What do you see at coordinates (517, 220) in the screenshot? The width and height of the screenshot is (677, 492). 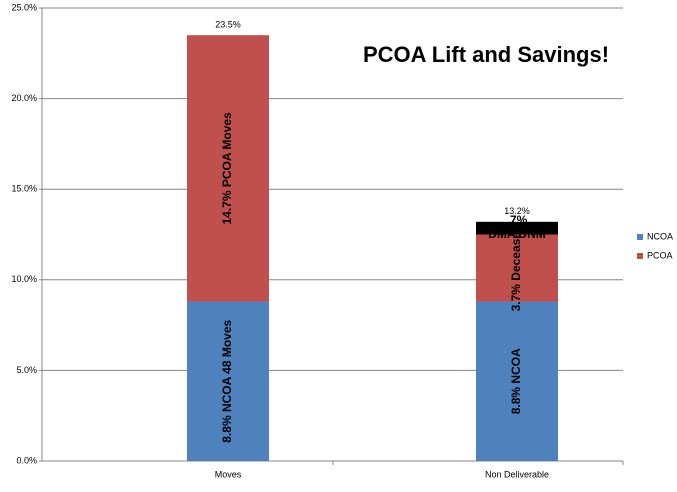 I see `segment-label-line: .7%` at bounding box center [517, 220].